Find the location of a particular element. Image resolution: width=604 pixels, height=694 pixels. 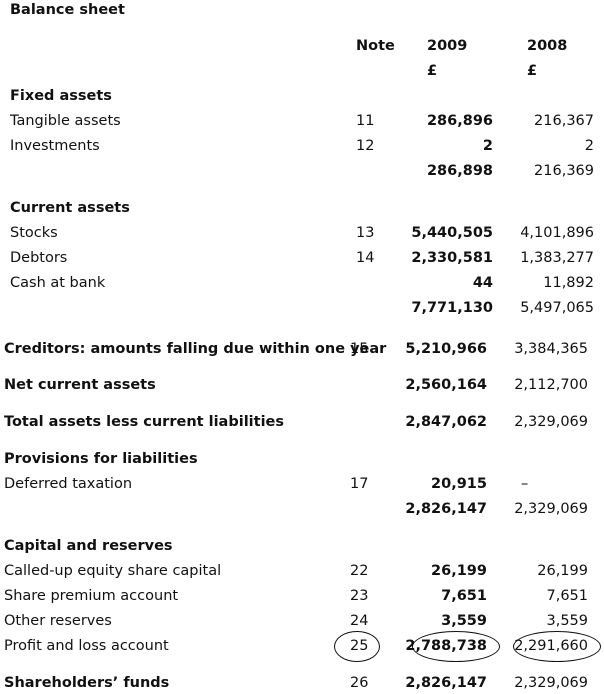

deferred-taxation-note: 17 is located at coordinates (359, 484).